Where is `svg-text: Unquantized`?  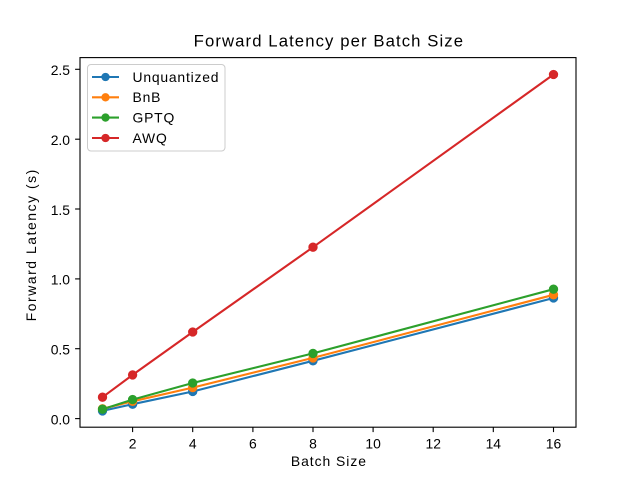 svg-text: Unquantized is located at coordinates (176, 77).